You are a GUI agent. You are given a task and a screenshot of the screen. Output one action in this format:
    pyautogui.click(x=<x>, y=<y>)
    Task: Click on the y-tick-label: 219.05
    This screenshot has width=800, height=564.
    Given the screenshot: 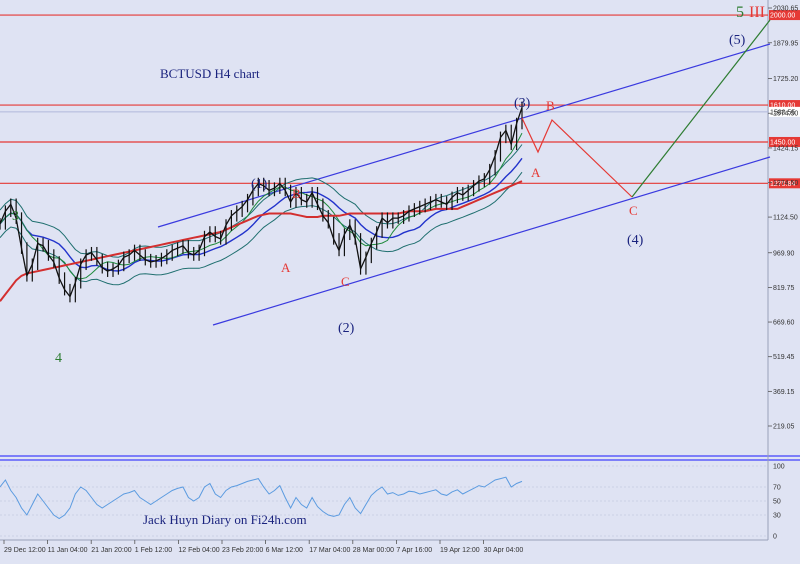 What is the action you would take?
    pyautogui.click(x=784, y=427)
    